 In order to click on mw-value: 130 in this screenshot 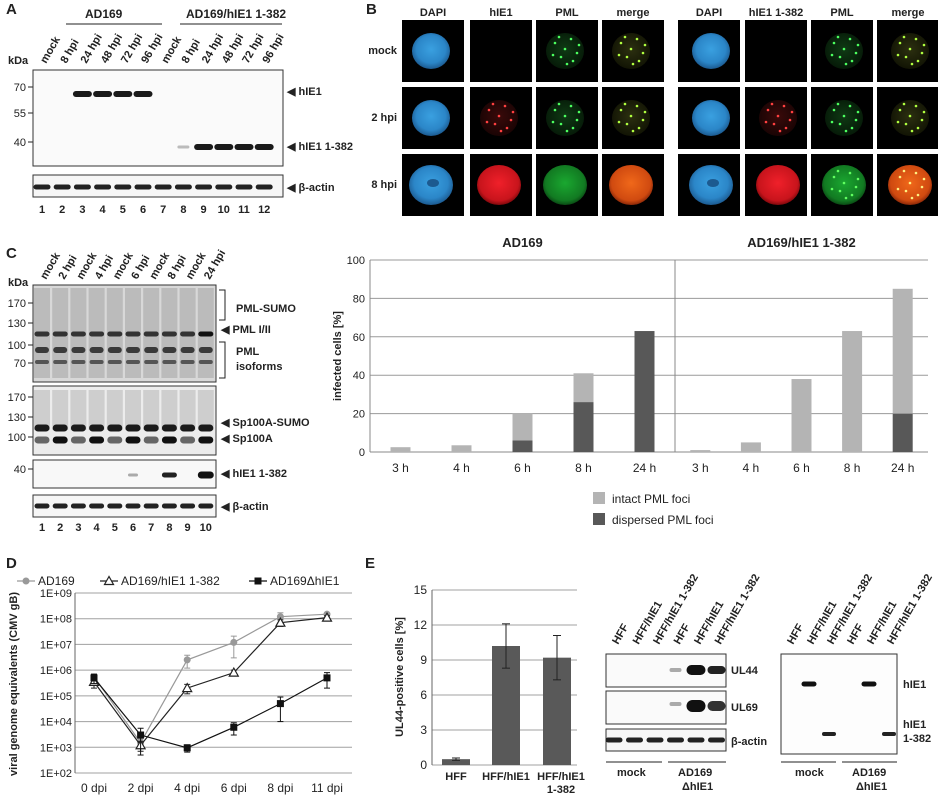, I will do `click(17, 324)`.